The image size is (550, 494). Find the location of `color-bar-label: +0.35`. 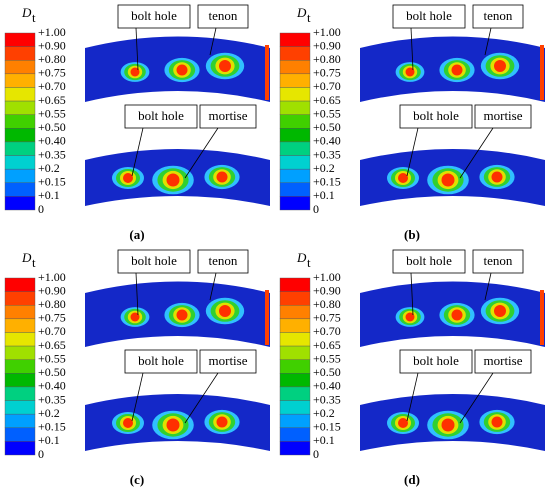

color-bar-label: +0.35 is located at coordinates (327, 399).